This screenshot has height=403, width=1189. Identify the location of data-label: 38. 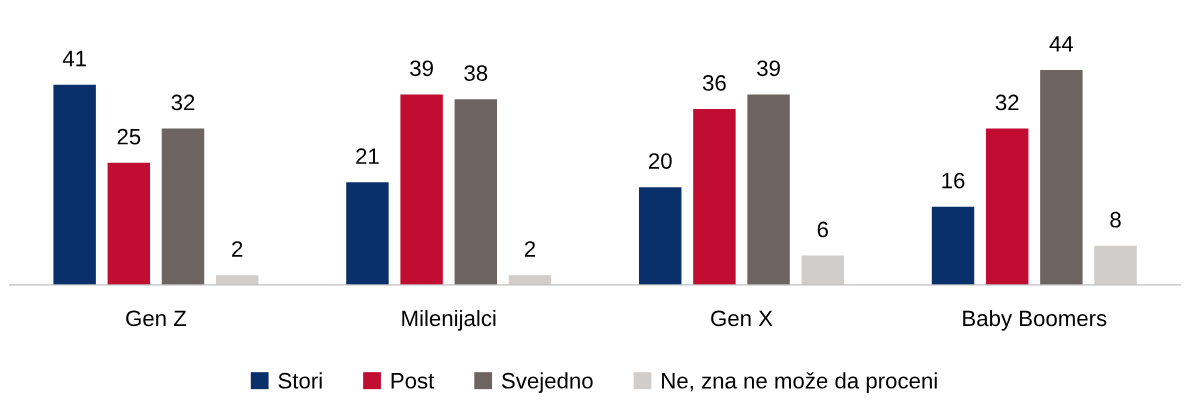
(476, 73).